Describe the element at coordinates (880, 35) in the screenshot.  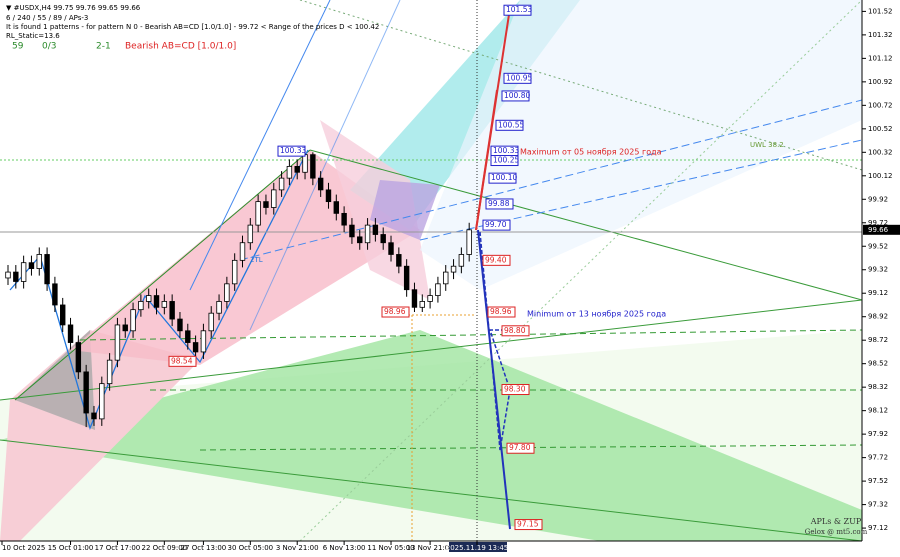
I see `y-tick-label: 101.32` at that location.